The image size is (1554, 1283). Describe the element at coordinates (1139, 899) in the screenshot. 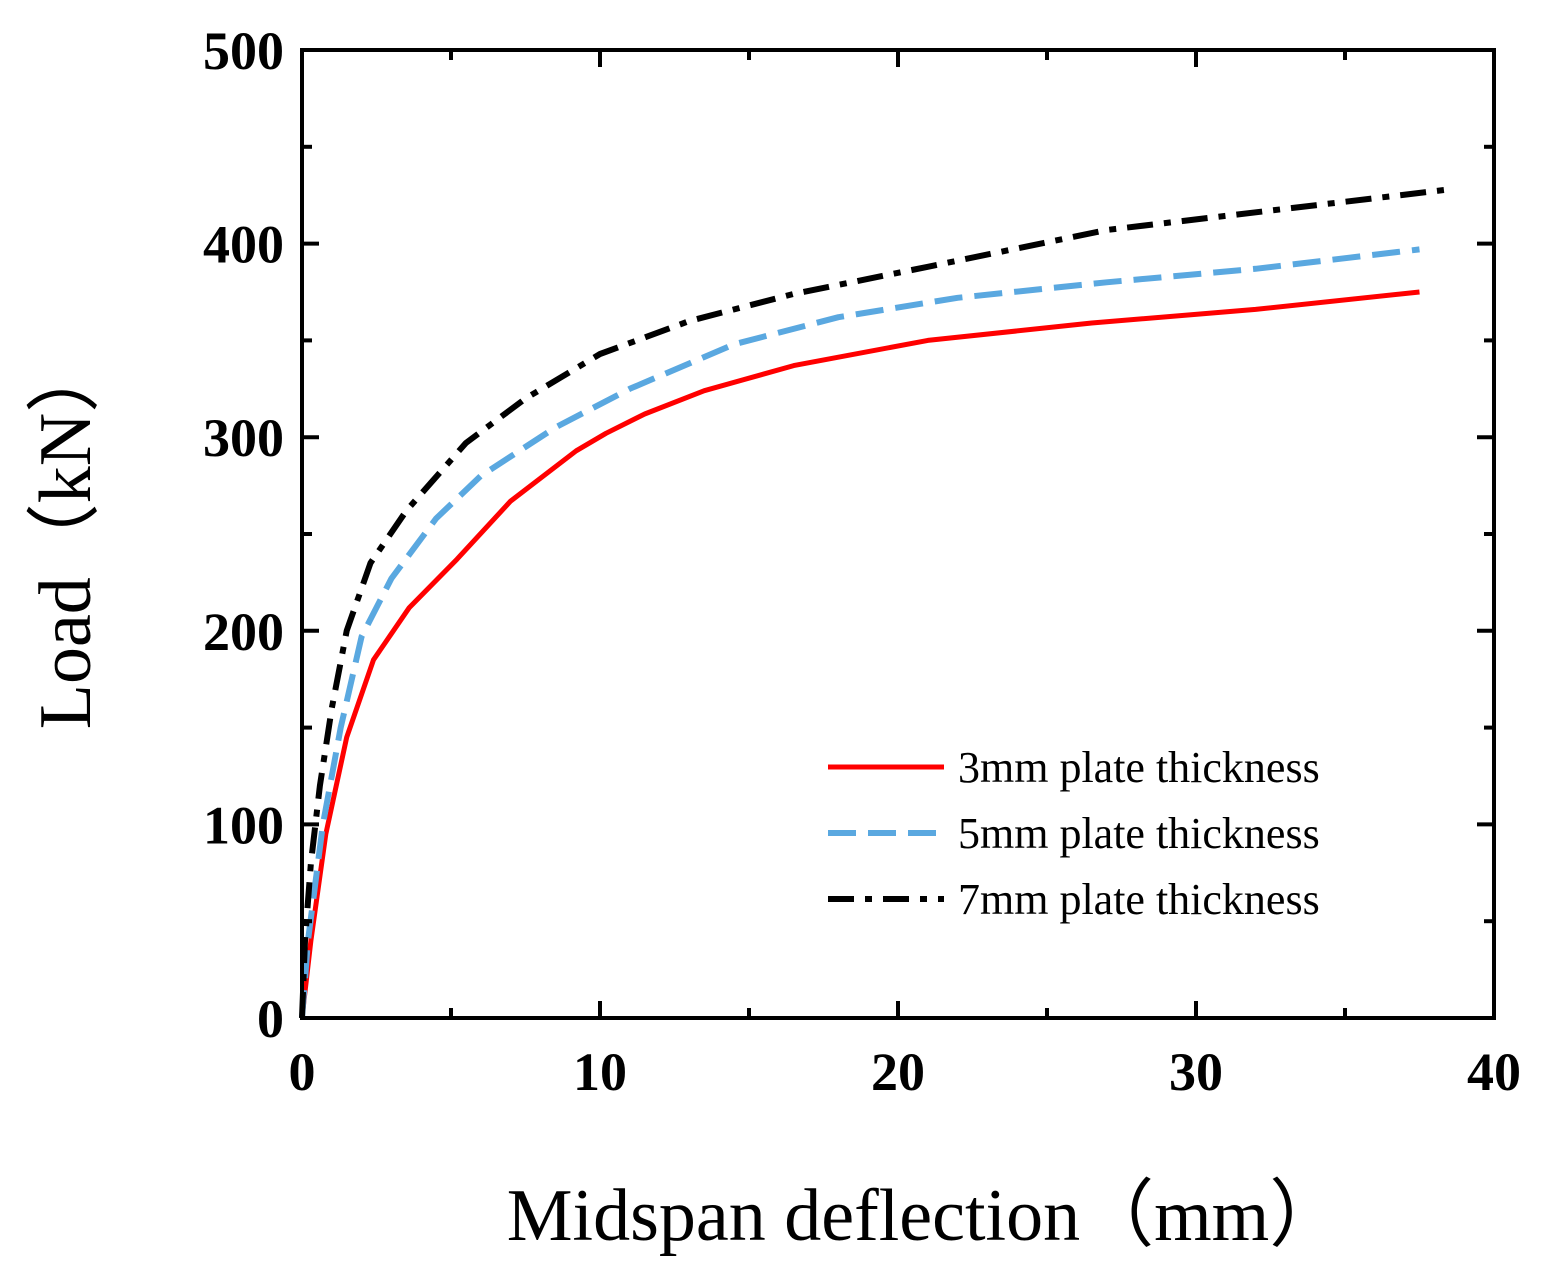

I see `legend-label-7mm: 7mm plate thickness` at that location.